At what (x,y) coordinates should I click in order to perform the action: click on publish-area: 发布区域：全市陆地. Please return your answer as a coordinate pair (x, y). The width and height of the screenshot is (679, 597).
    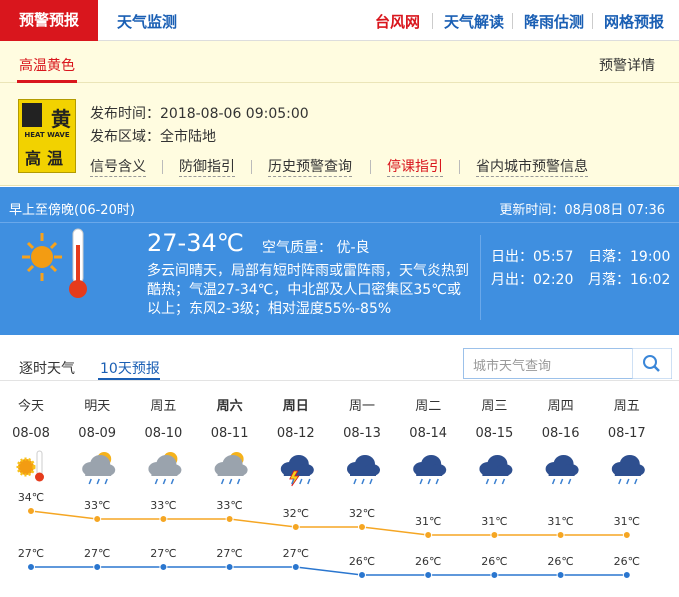
    Looking at the image, I should click on (153, 137).